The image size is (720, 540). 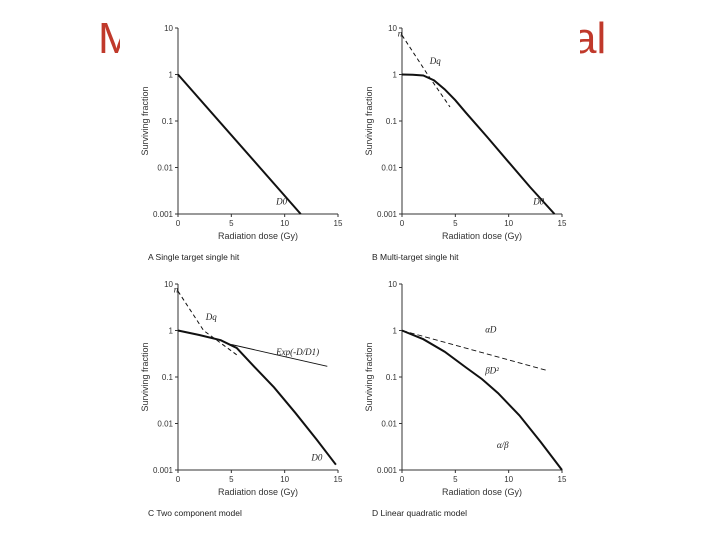 I want to click on panel-3-x-axis-label: Radiation dose (Gy), so click(x=258, y=492).